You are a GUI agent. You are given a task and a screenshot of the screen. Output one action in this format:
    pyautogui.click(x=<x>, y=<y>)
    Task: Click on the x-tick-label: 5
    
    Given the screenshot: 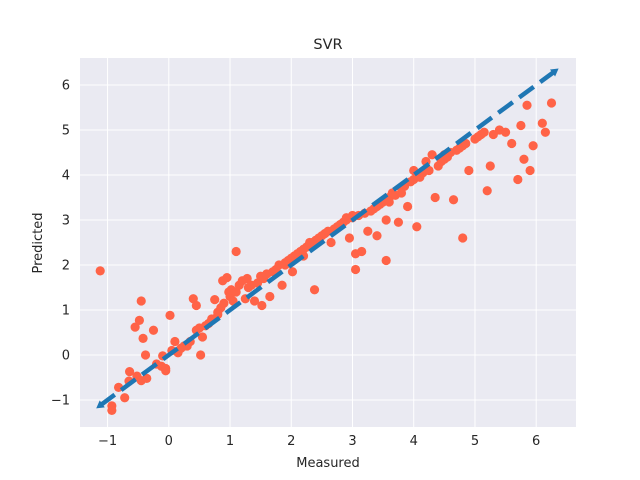 What is the action you would take?
    pyautogui.click(x=475, y=441)
    